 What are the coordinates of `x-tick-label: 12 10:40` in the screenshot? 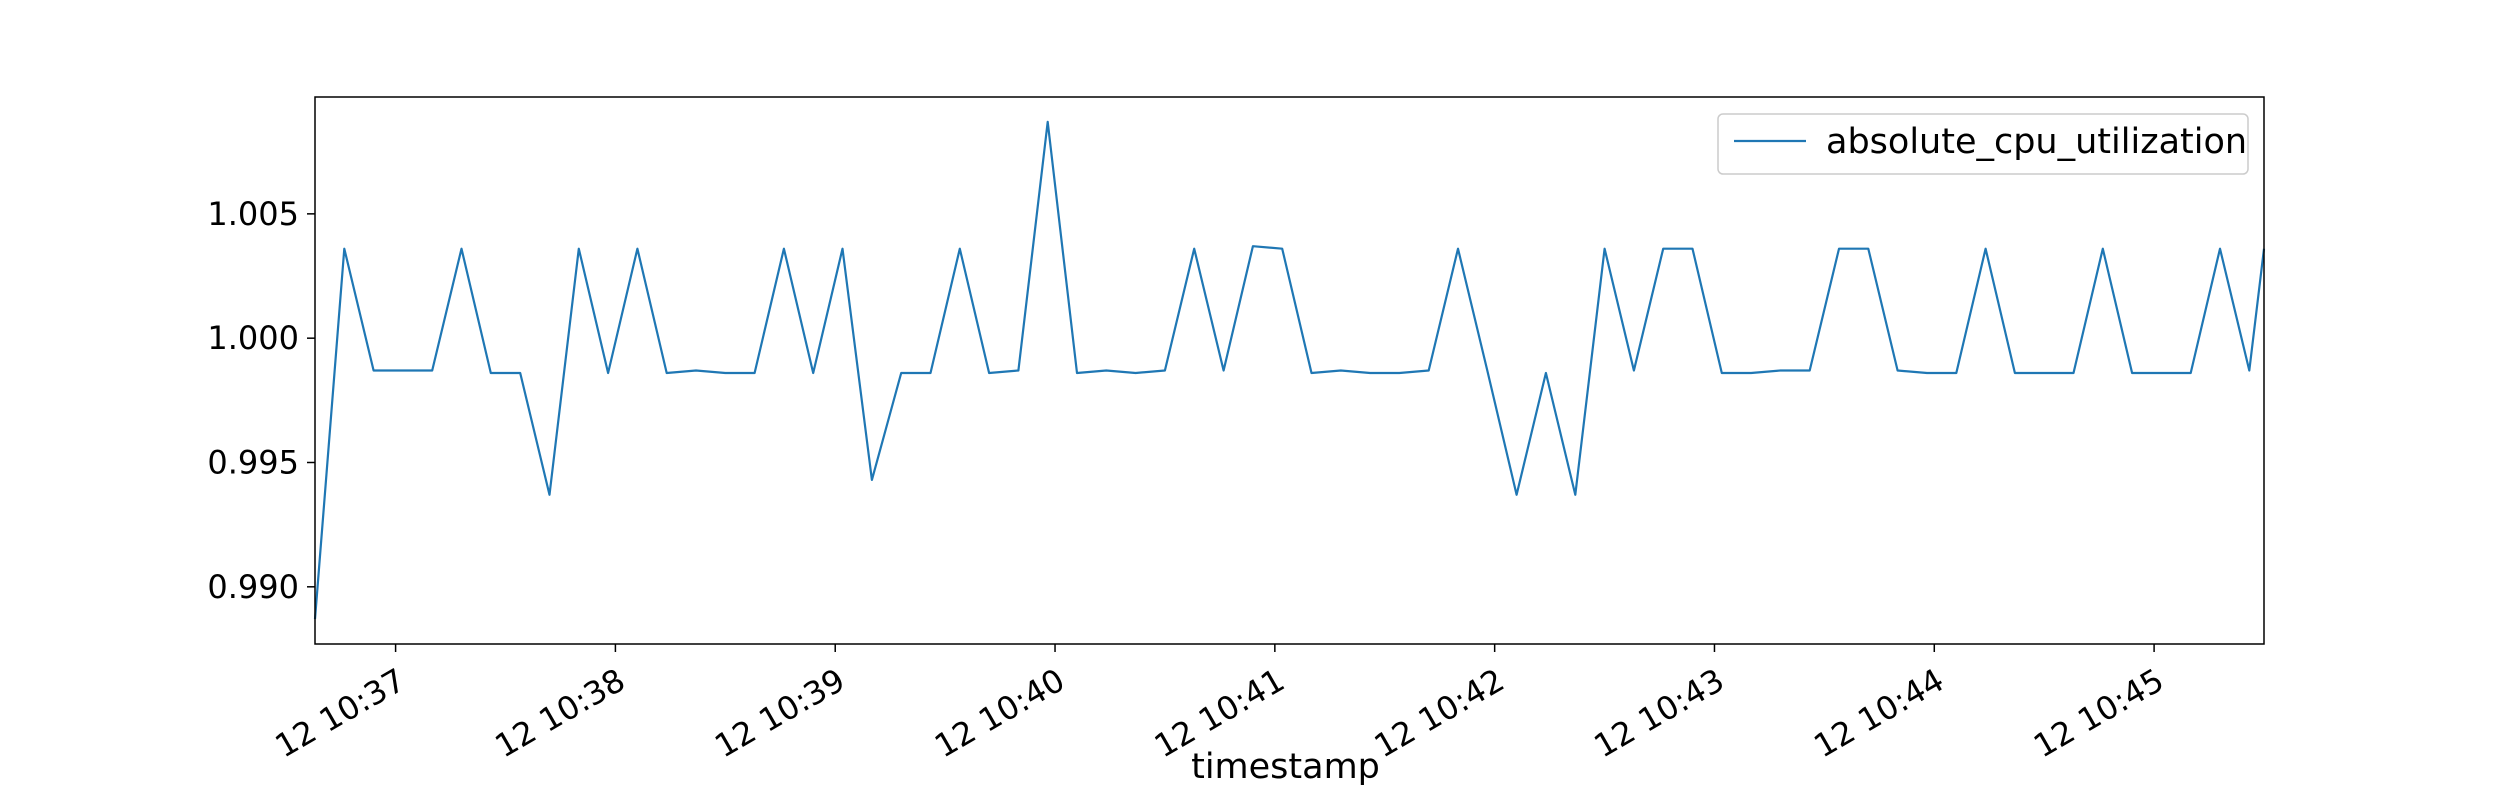 It's located at (999, 713).